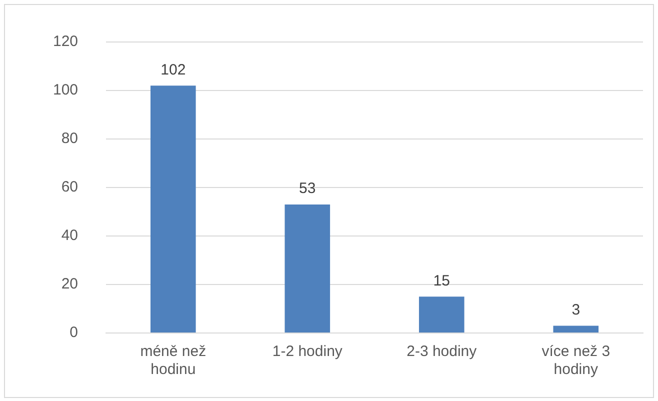 This screenshot has width=658, height=401. What do you see at coordinates (173, 360) in the screenshot?
I see `x-tick-label: méně než hodinu` at bounding box center [173, 360].